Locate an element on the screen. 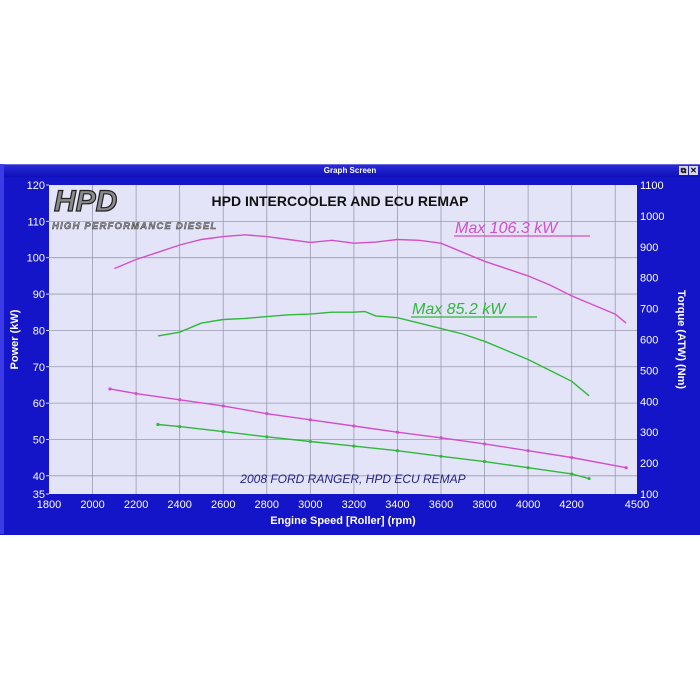 The height and width of the screenshot is (700, 700). x-tick-label: 4000 is located at coordinates (528, 505).